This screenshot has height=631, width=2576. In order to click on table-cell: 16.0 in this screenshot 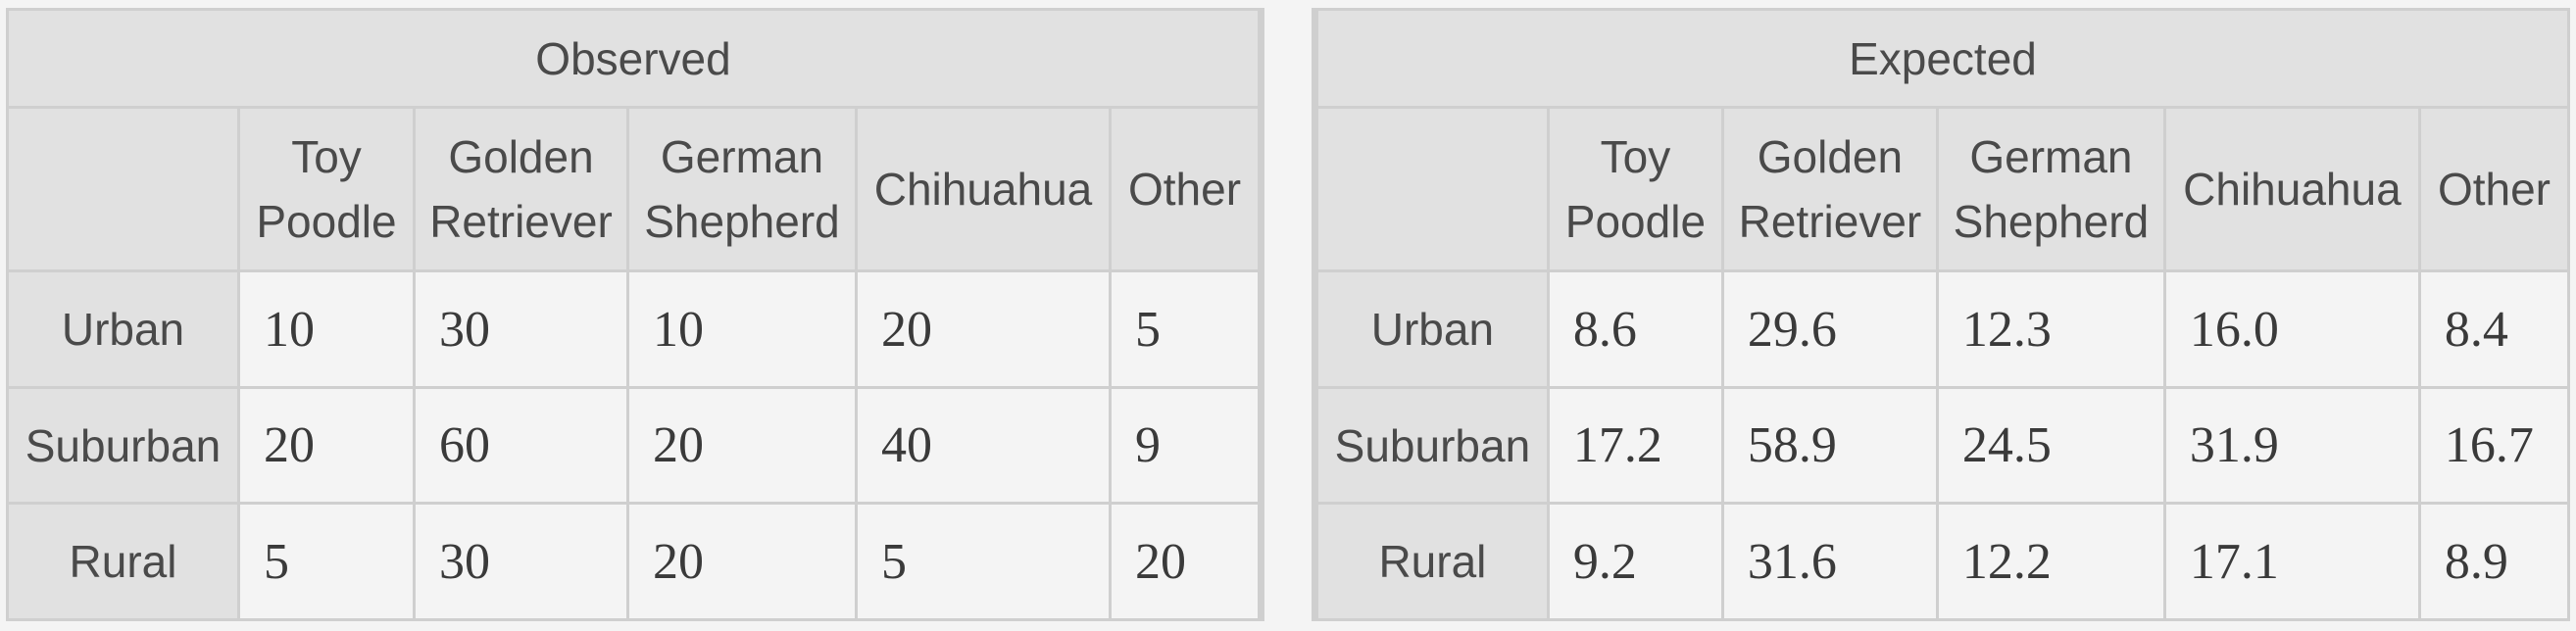, I will do `click(2291, 329)`.